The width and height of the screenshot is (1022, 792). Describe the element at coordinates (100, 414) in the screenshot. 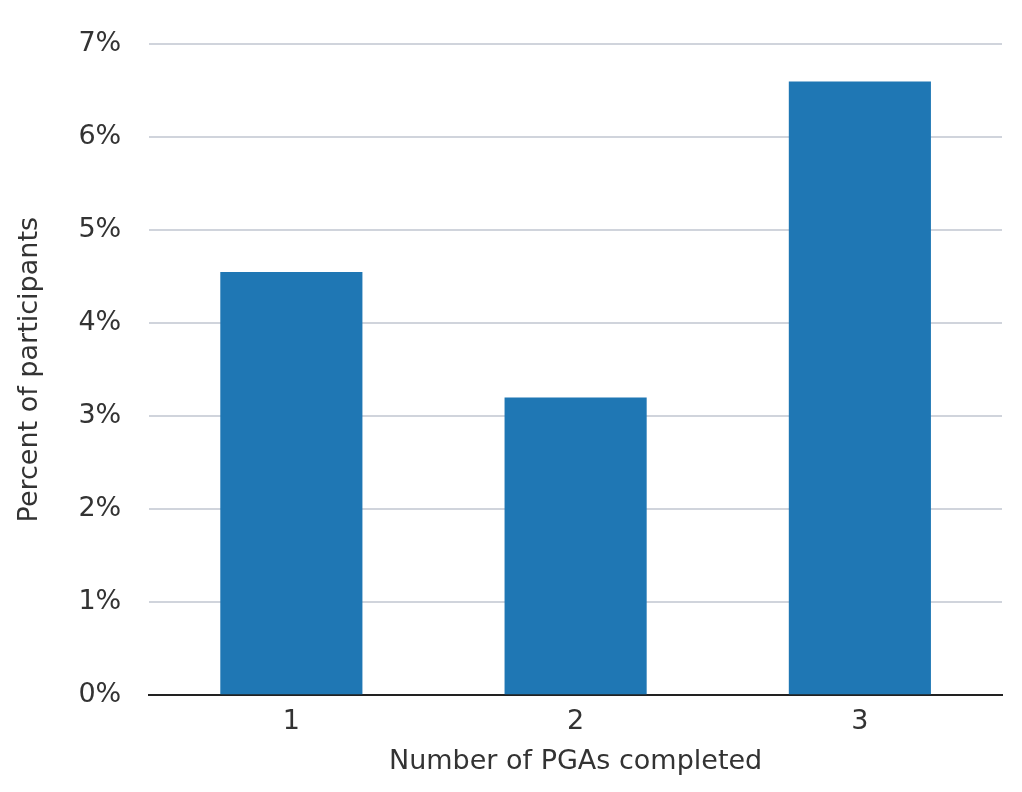

I see `y-tick-label: 3%` at that location.